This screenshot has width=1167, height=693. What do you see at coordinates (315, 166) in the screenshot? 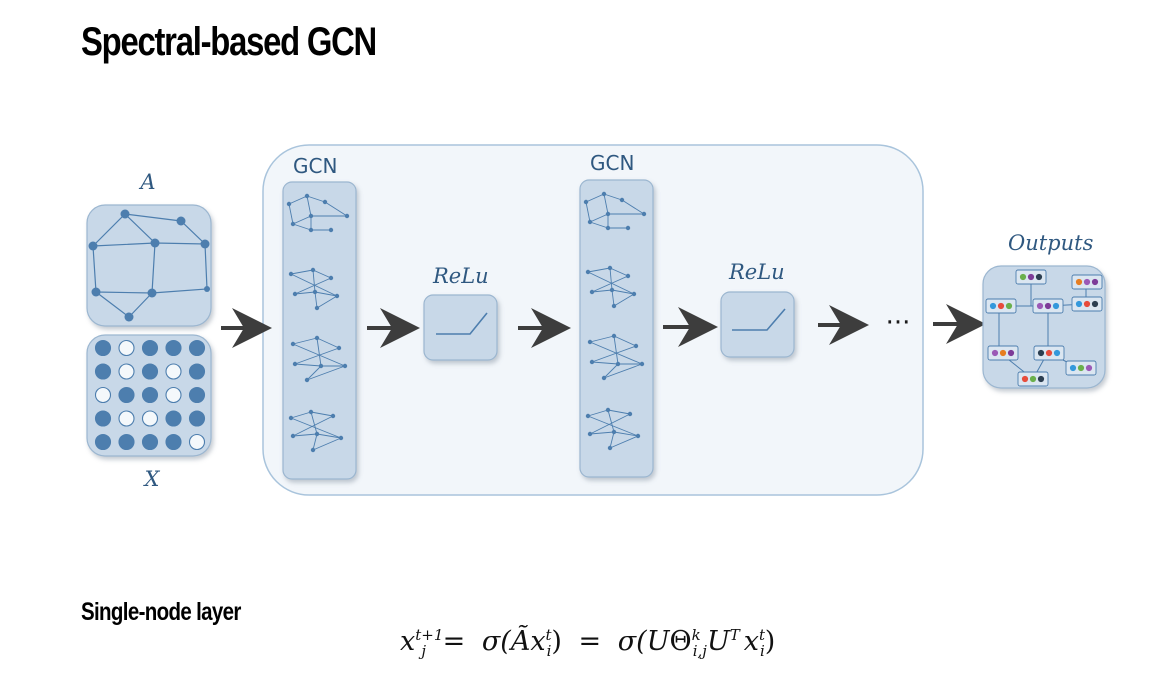
I see `gcn-layer-1-label: GCN` at bounding box center [315, 166].